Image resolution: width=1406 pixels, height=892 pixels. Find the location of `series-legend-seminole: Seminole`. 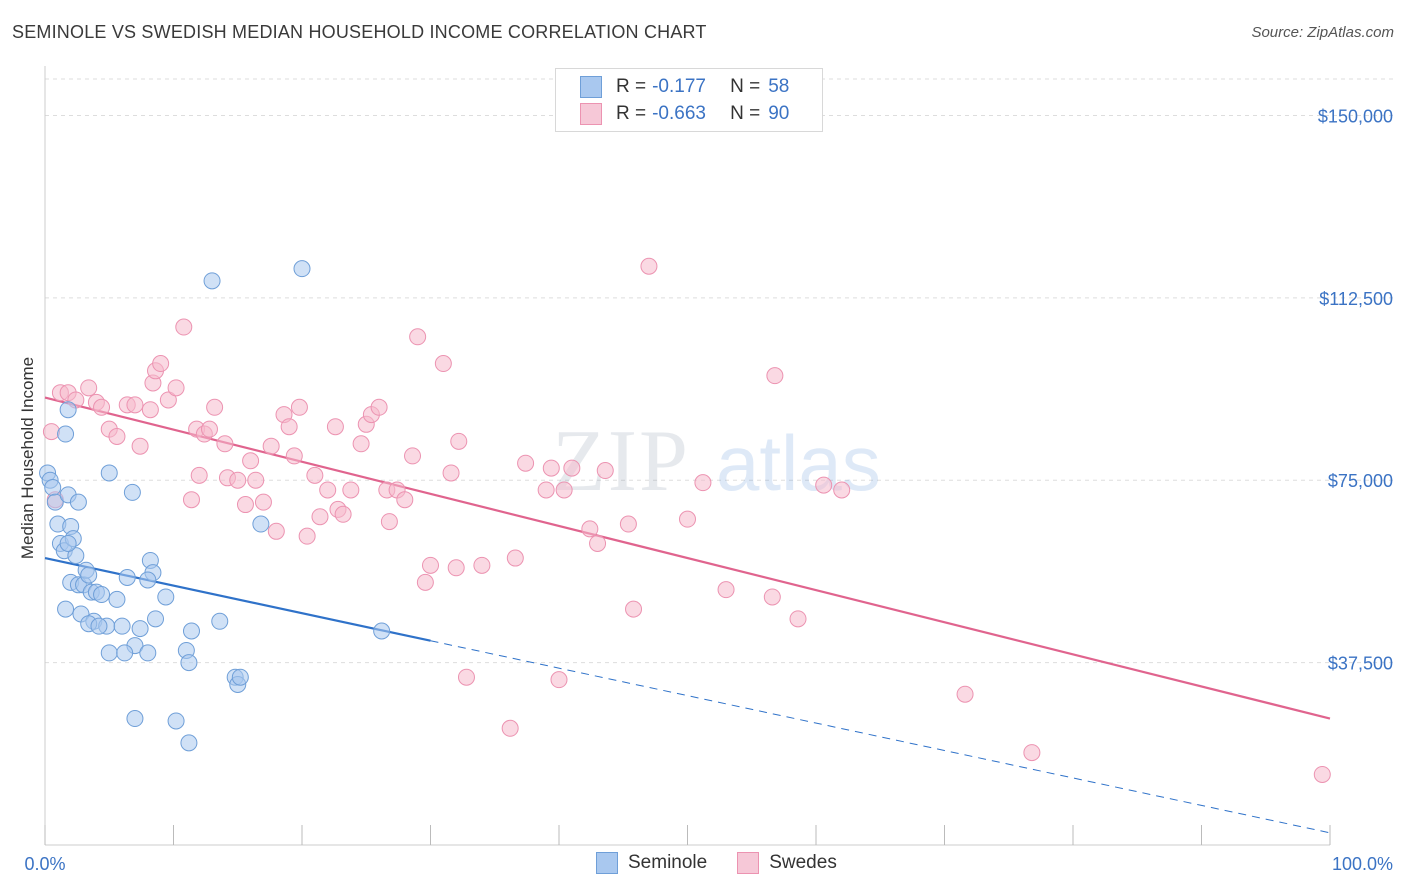

series-legend-seminole: Seminole is located at coordinates (651, 863).